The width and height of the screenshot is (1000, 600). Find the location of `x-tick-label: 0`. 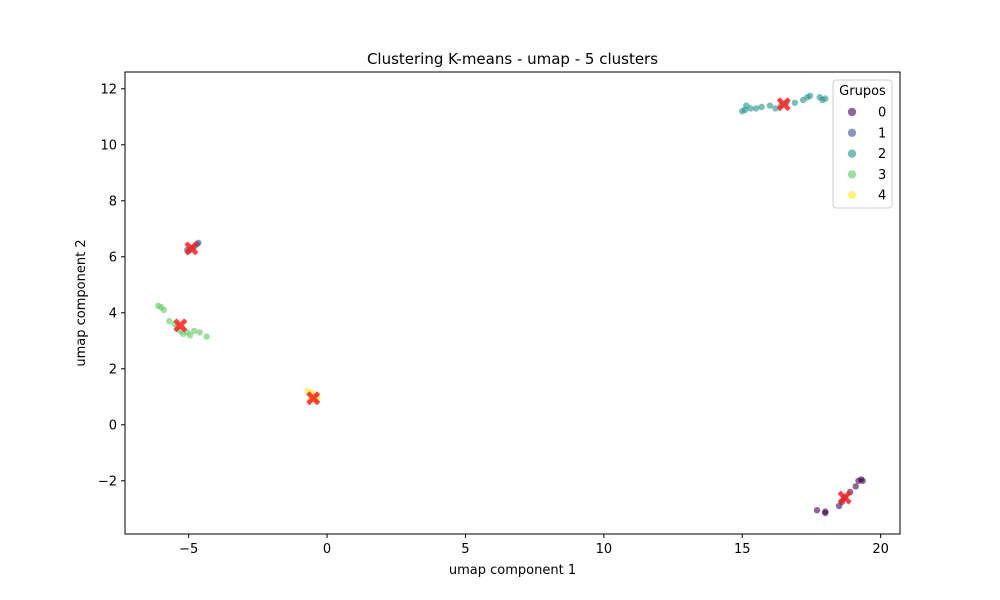

x-tick-label: 0 is located at coordinates (327, 549).